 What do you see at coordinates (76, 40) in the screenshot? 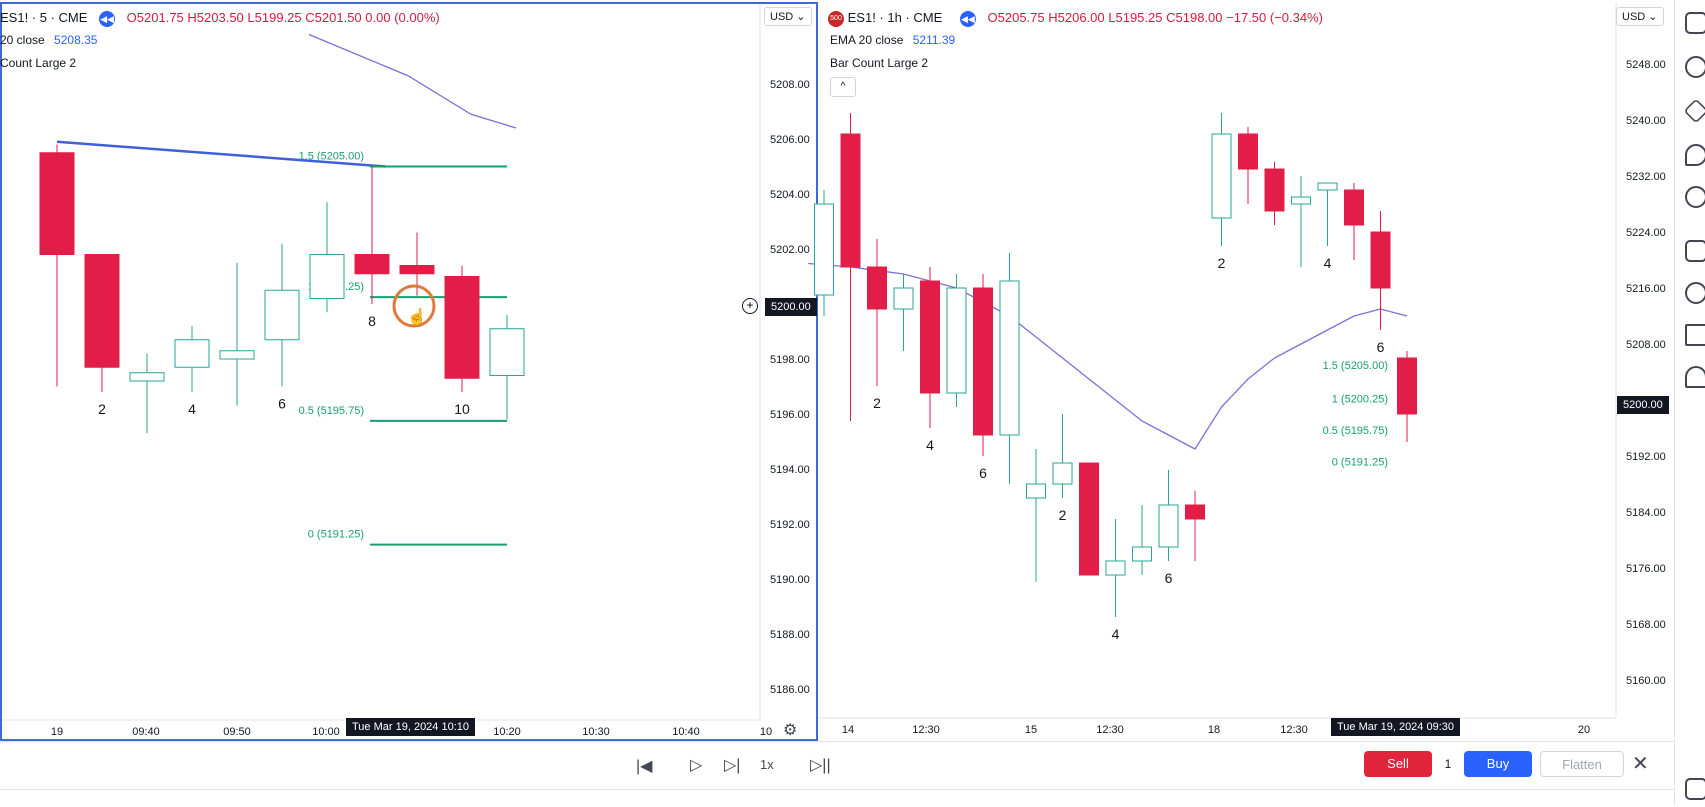
I see `left-ema-value: 5208.35` at bounding box center [76, 40].